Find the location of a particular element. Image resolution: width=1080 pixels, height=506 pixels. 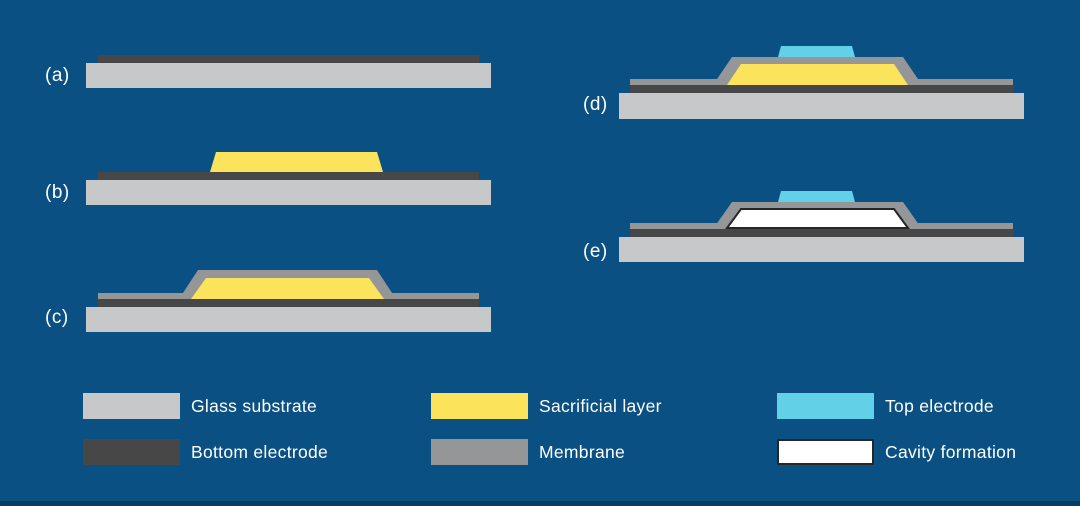

legend-item-bottom-electrode: Bottom electrode is located at coordinates (205, 452).